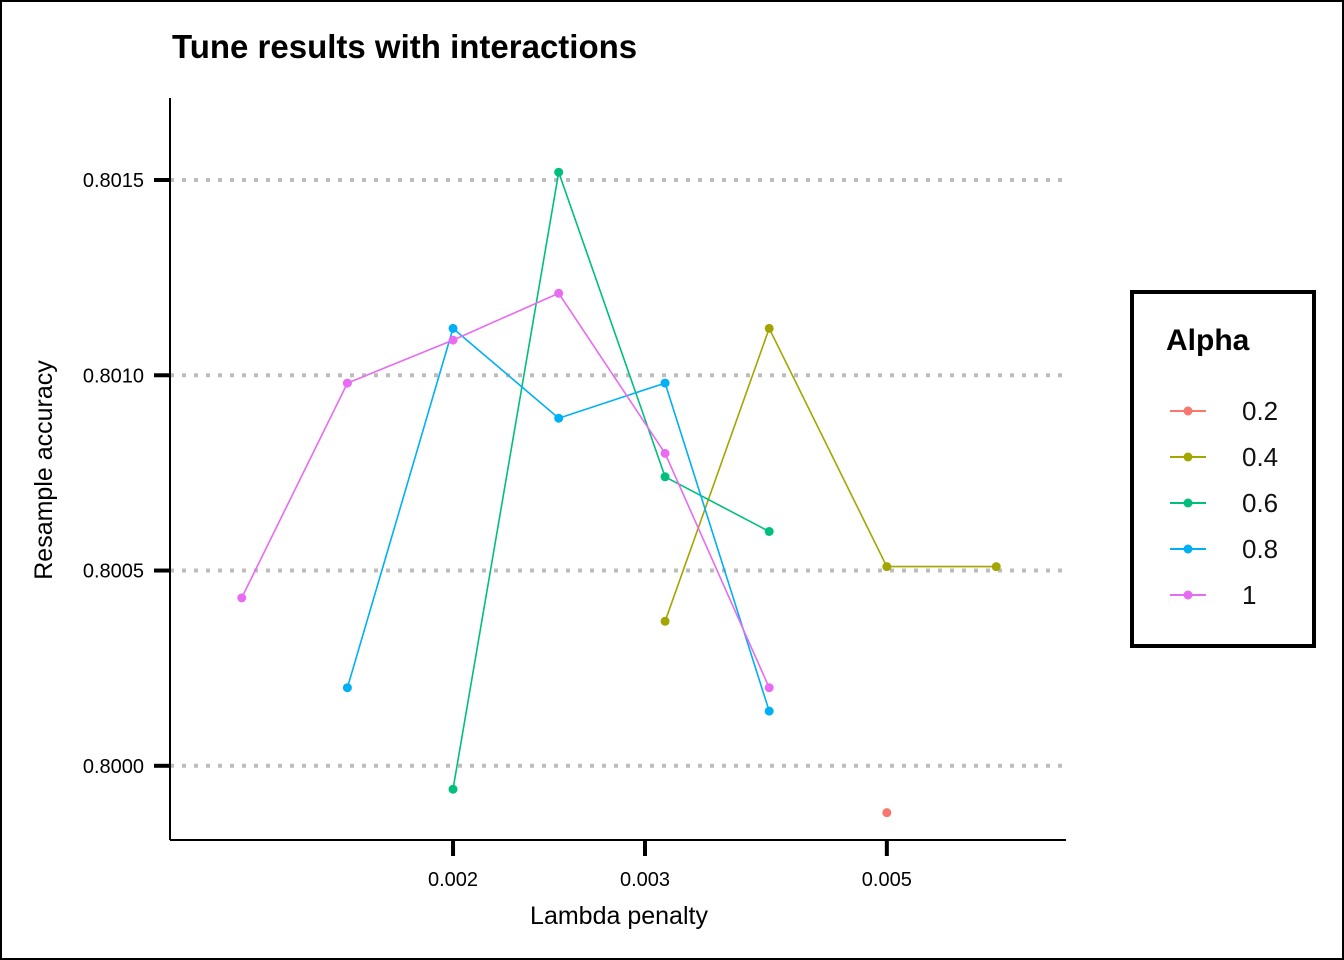 The image size is (1344, 960). Describe the element at coordinates (1208, 340) in the screenshot. I see `legend-title: Alpha` at that location.